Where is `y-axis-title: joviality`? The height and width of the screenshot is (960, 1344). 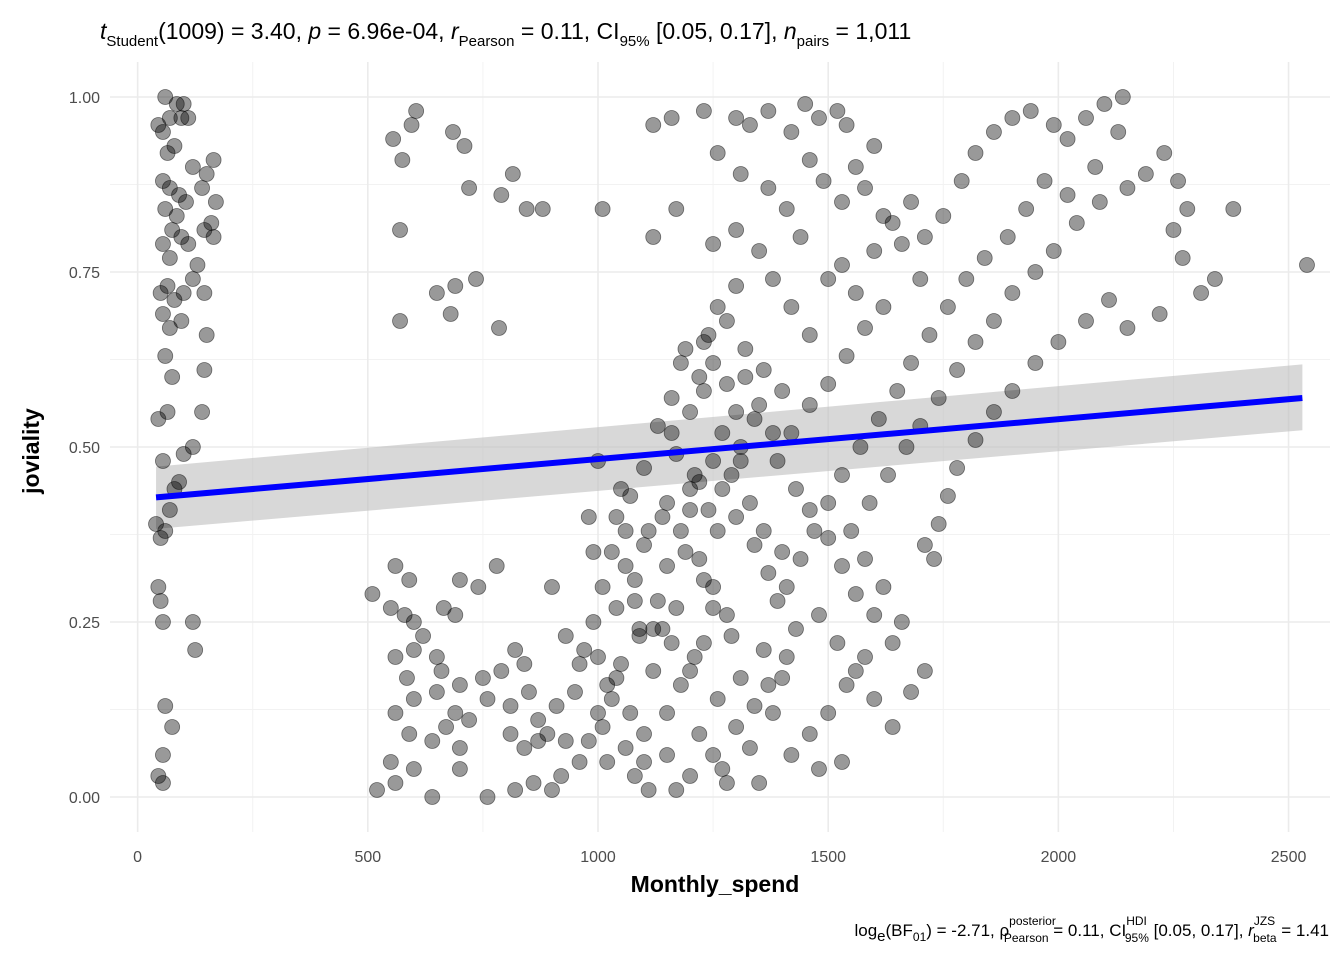 y-axis-title: joviality is located at coordinates (31, 451).